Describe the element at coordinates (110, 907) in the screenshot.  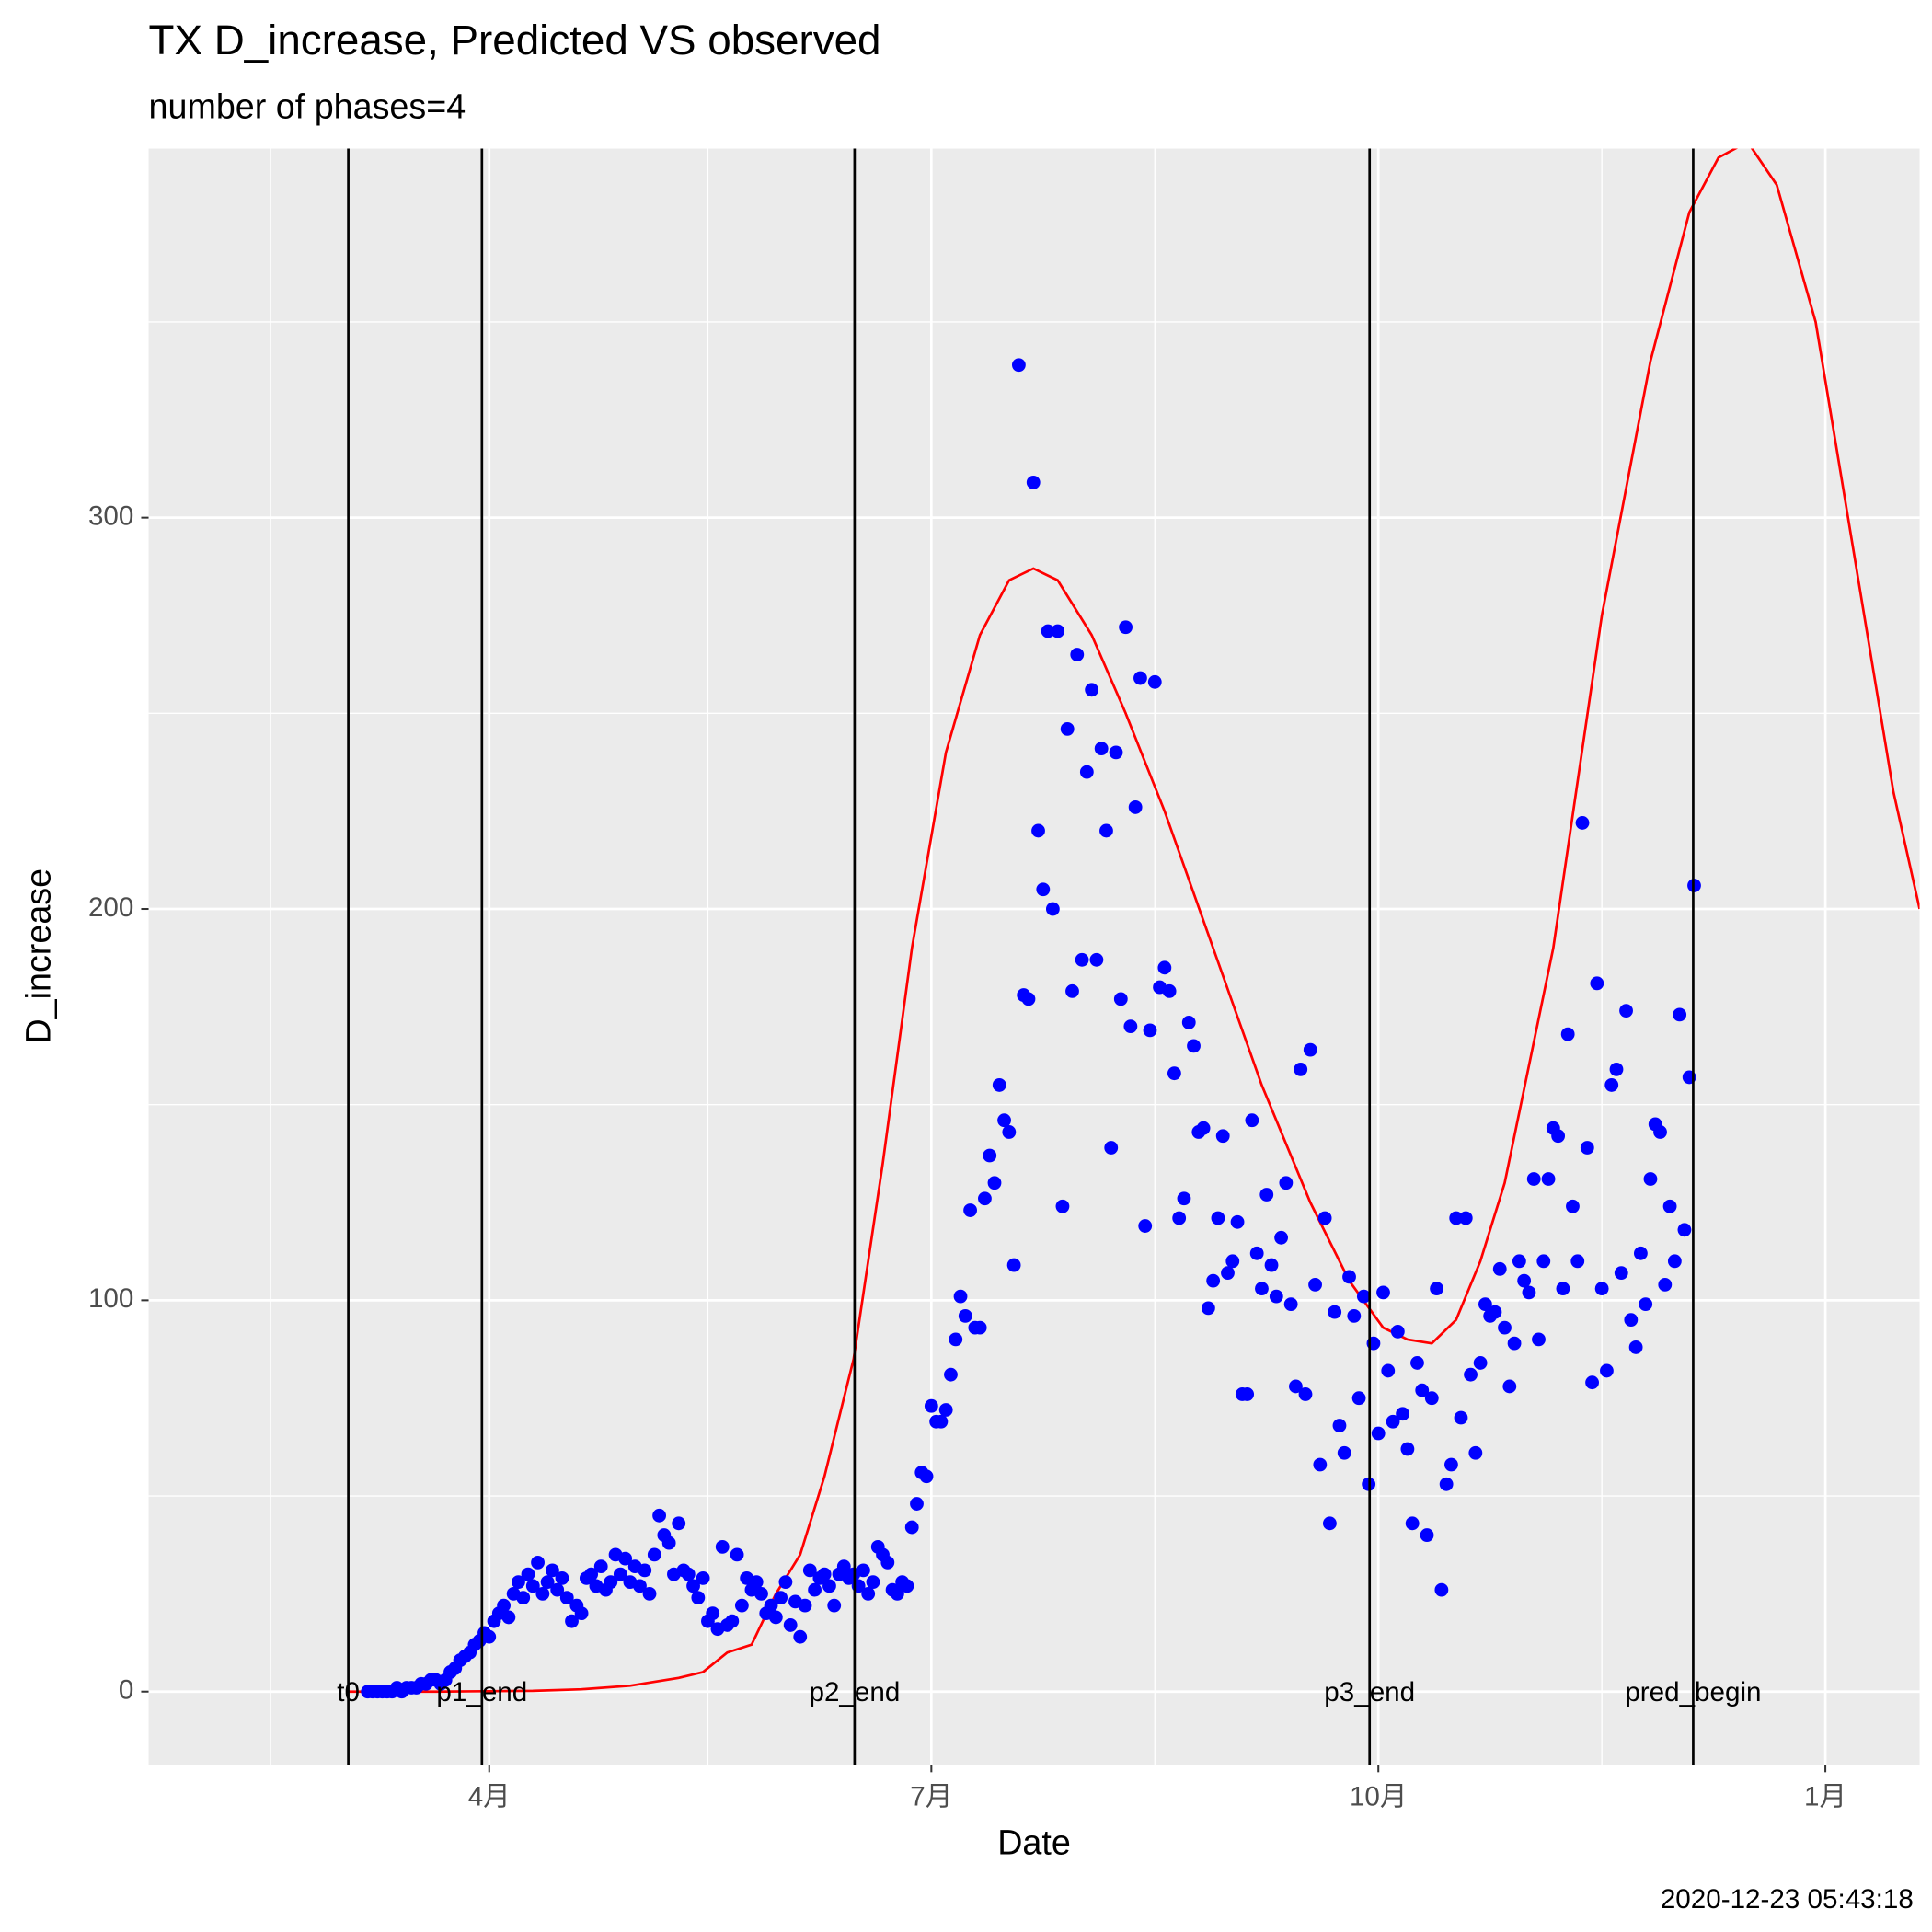
I see `y-tick-label: 200` at that location.